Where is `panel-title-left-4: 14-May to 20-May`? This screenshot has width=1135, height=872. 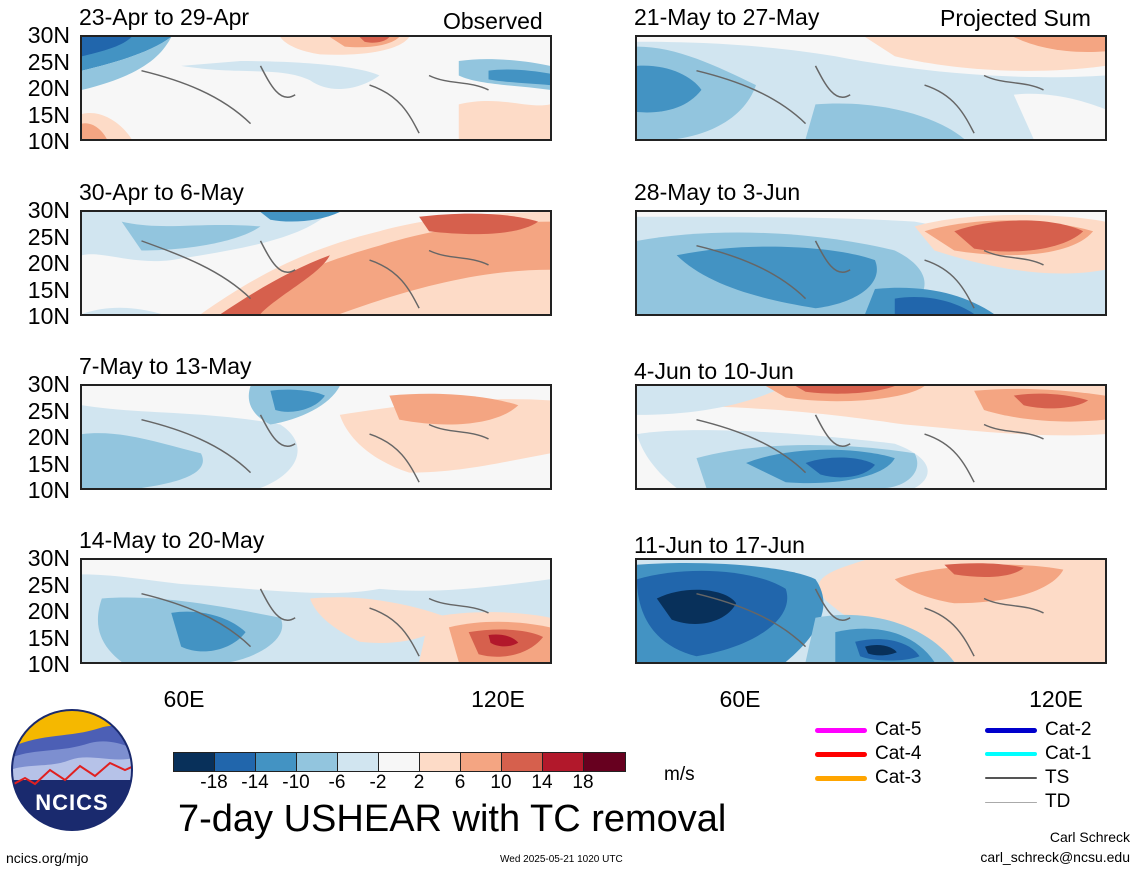
panel-title-left-4: 14-May to 20-May is located at coordinates (172, 540).